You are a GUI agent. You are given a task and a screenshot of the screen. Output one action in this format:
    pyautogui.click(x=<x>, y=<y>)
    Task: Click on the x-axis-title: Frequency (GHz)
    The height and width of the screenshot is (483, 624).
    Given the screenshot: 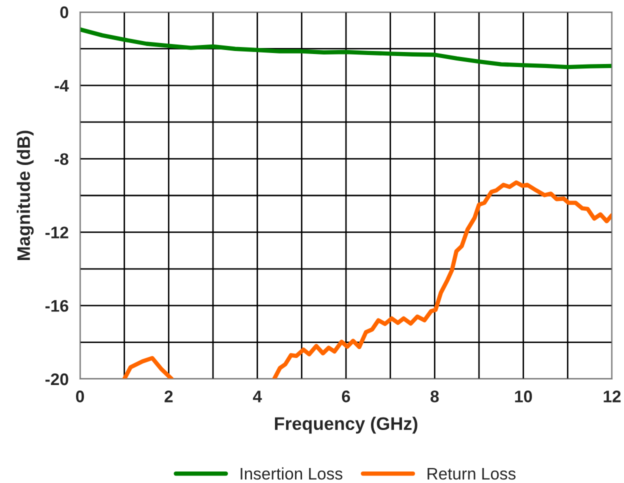 What is the action you would take?
    pyautogui.click(x=346, y=425)
    